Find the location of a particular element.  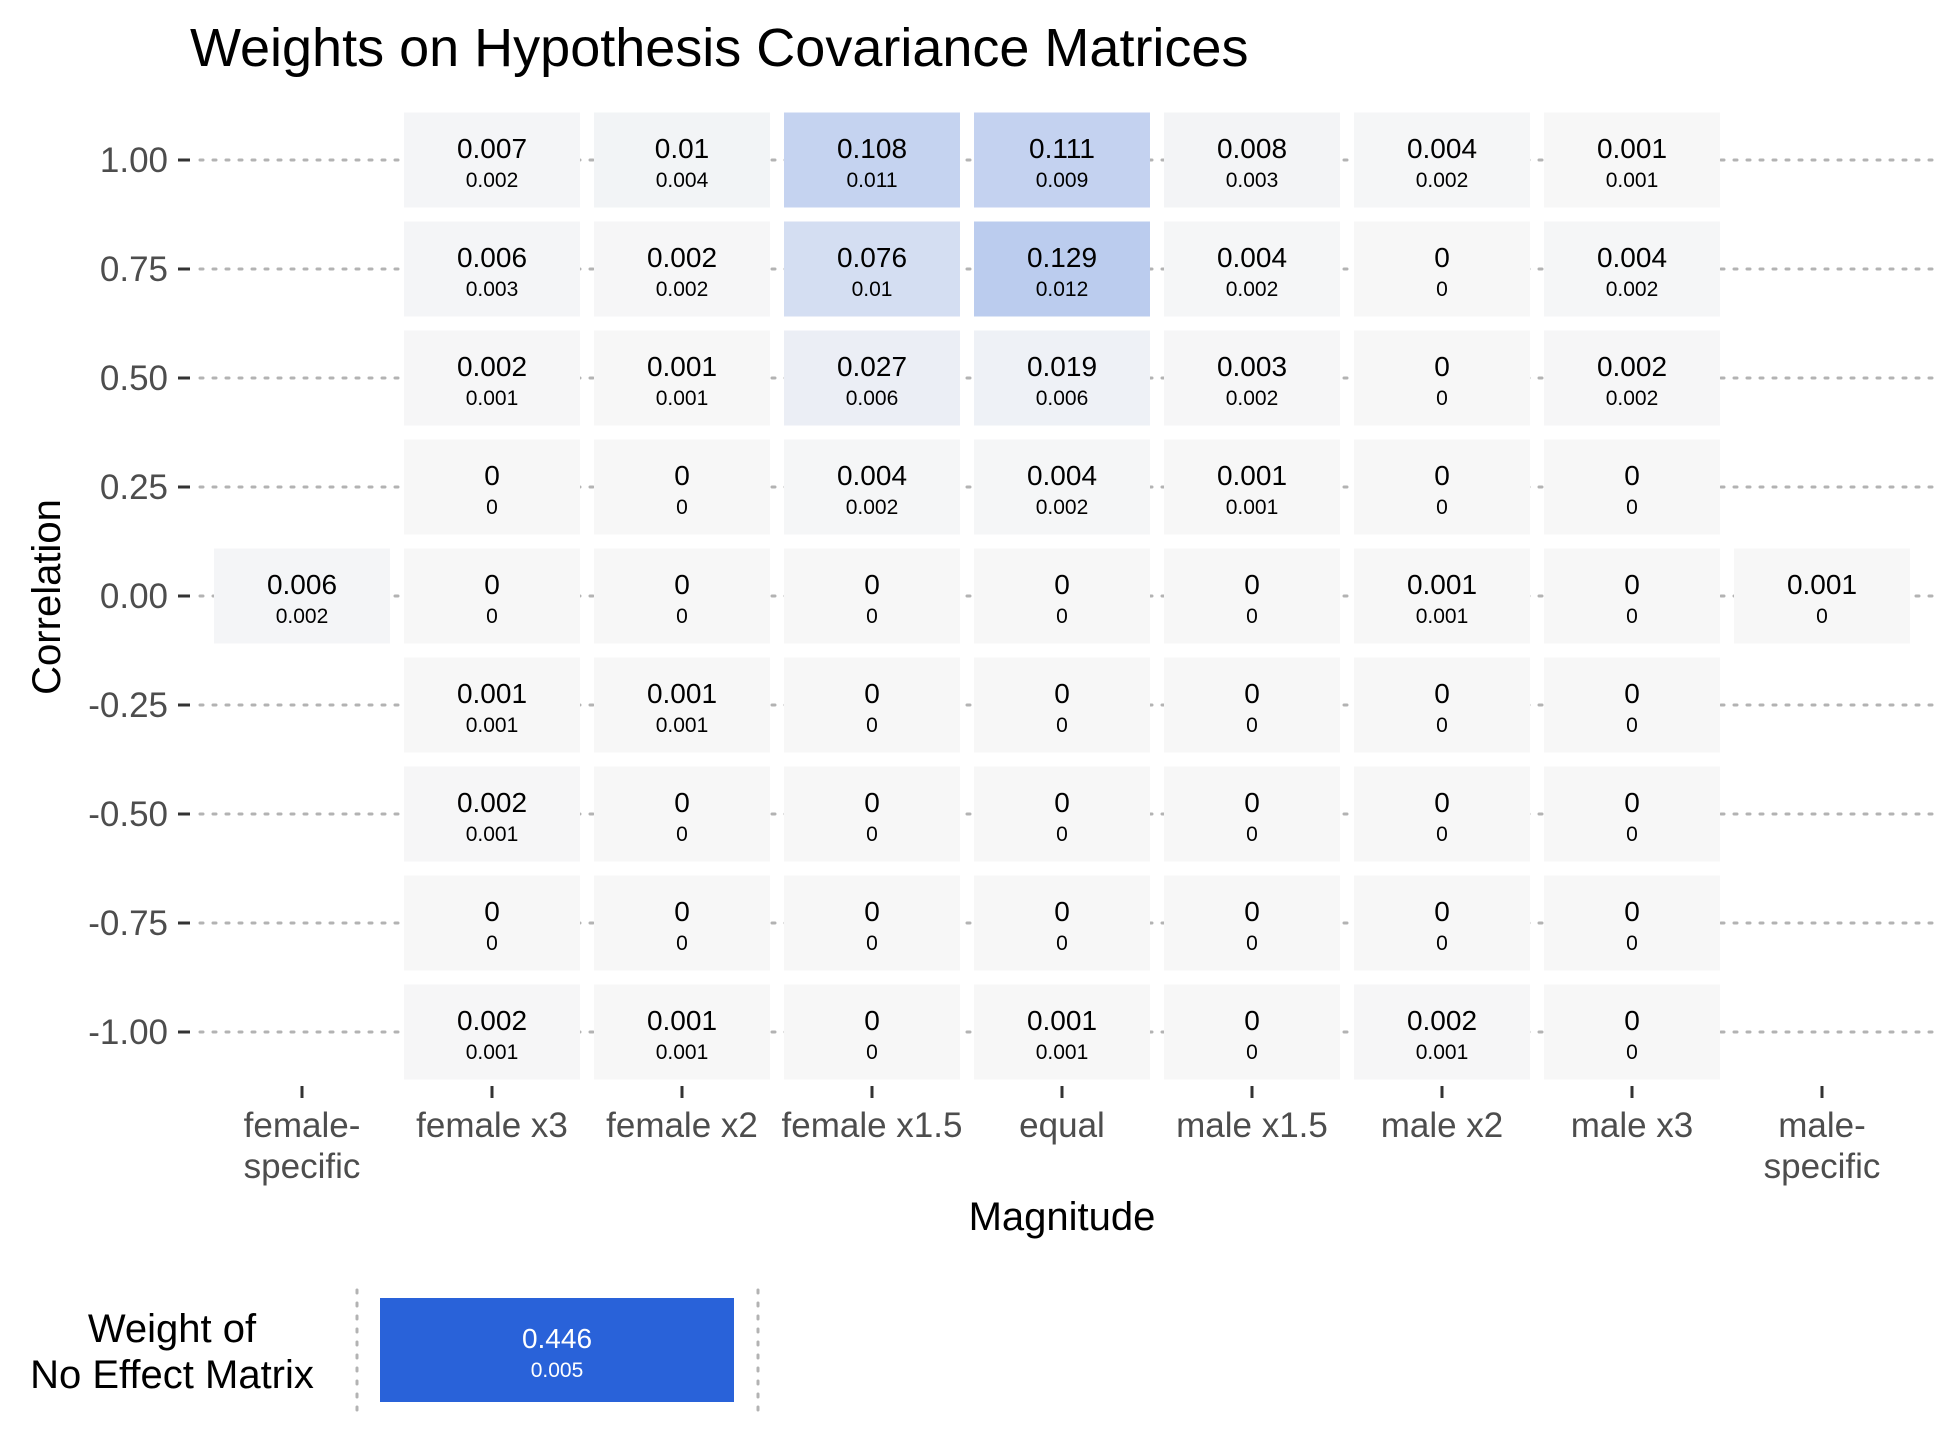

cell-mean-label: 0.027 is located at coordinates (872, 366).